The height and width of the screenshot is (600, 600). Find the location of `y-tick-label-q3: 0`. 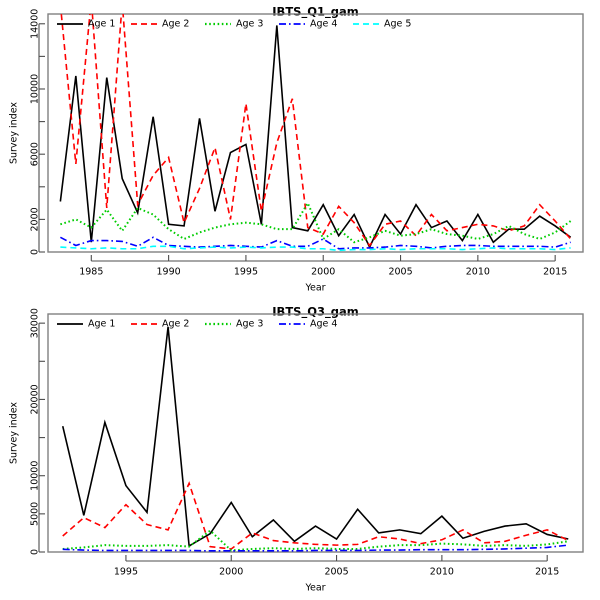

y-tick-label-q3: 0 is located at coordinates (35, 552).